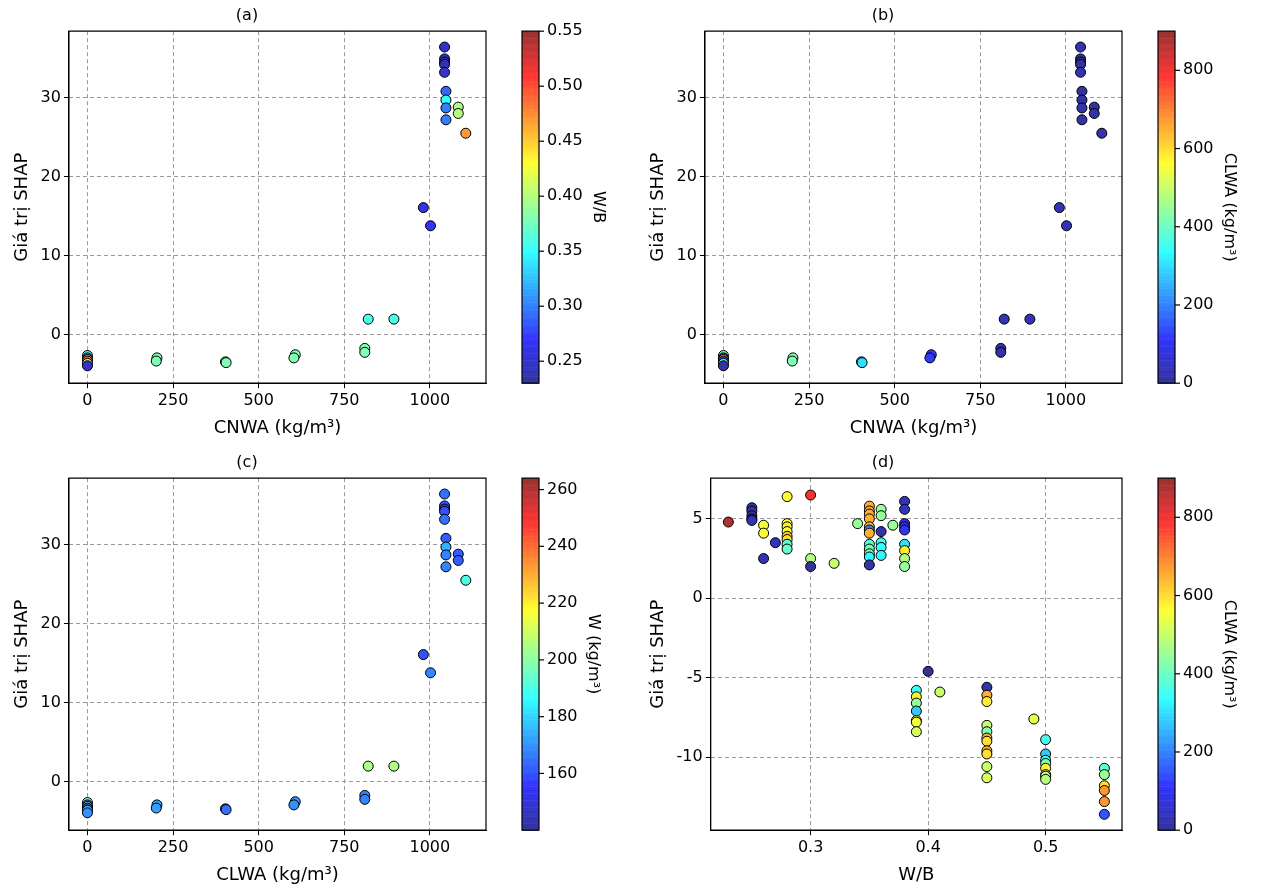 The width and height of the screenshot is (1273, 895). Describe the element at coordinates (565, 360) in the screenshot. I see `color-bar-label: 0.25` at that location.